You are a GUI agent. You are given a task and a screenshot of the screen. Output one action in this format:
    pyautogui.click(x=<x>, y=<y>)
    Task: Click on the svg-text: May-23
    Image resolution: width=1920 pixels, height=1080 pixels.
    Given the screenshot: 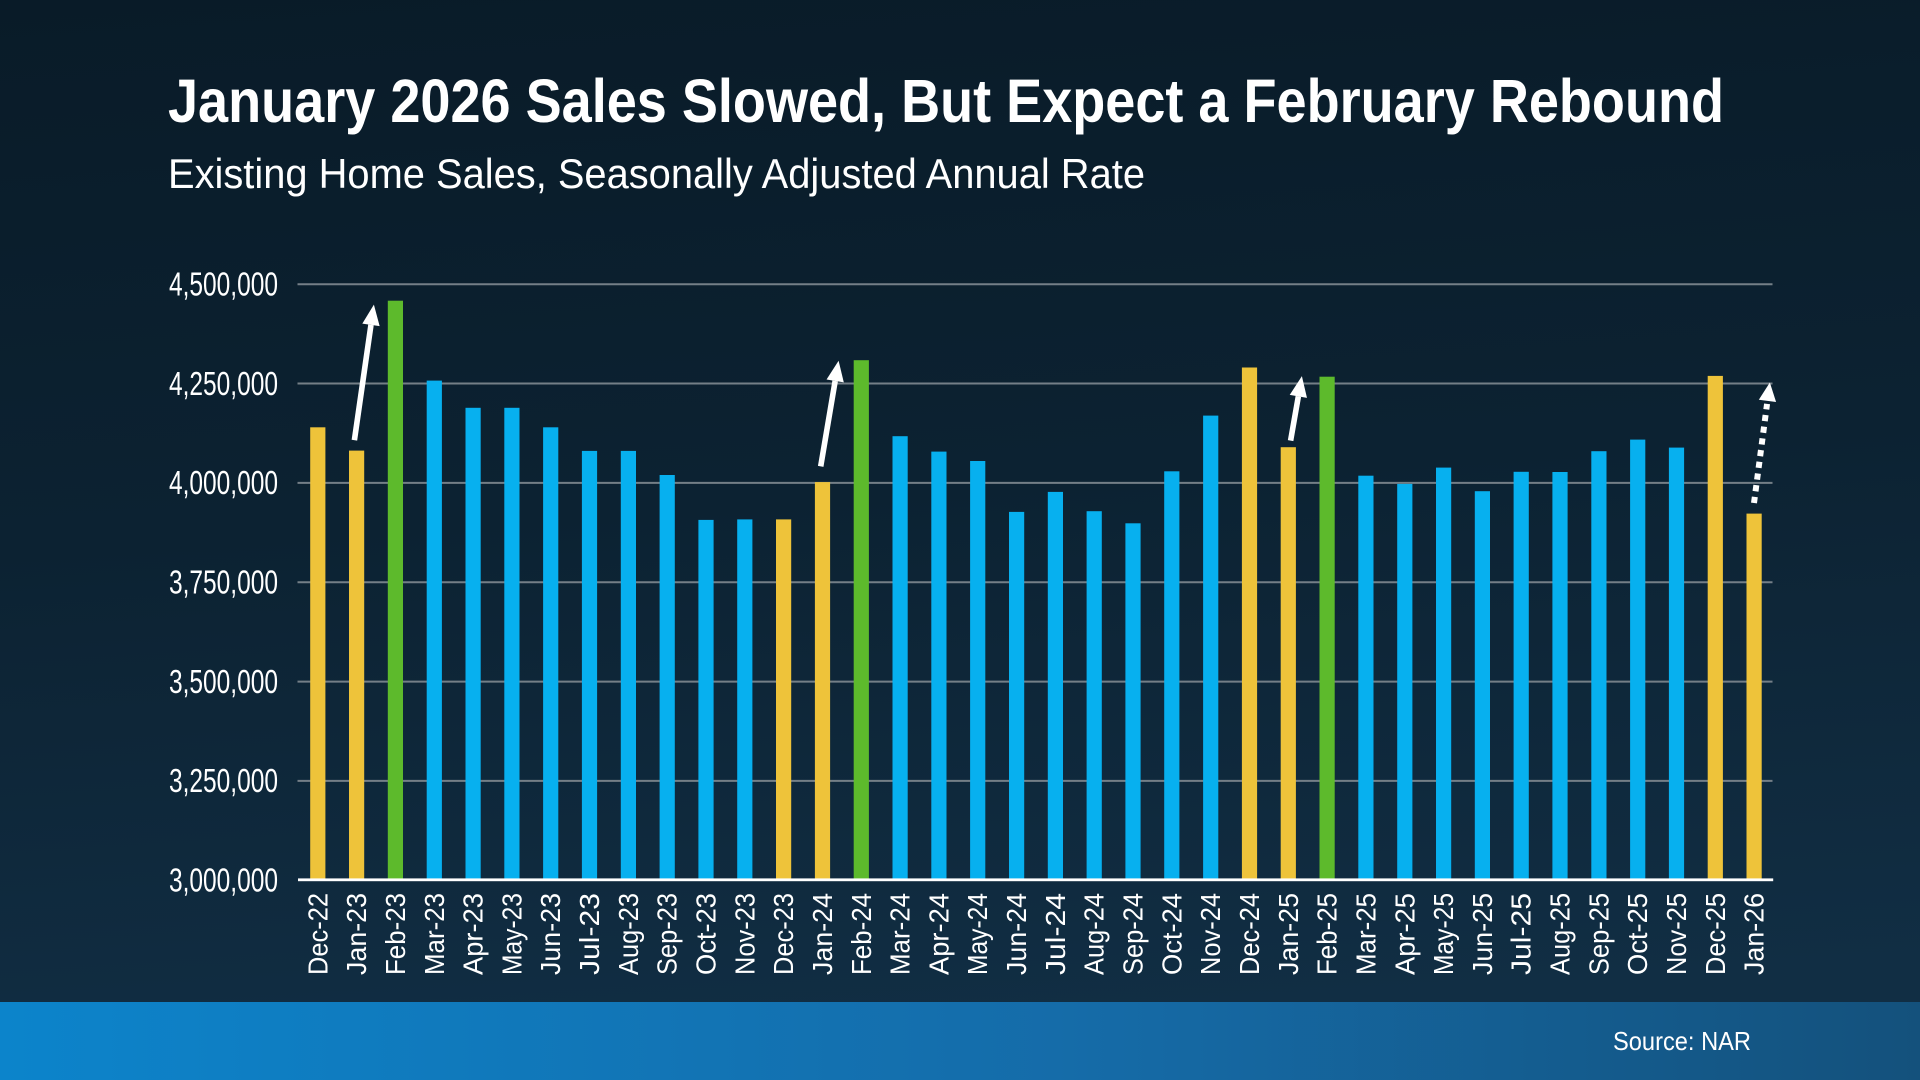 What is the action you would take?
    pyautogui.click(x=511, y=934)
    